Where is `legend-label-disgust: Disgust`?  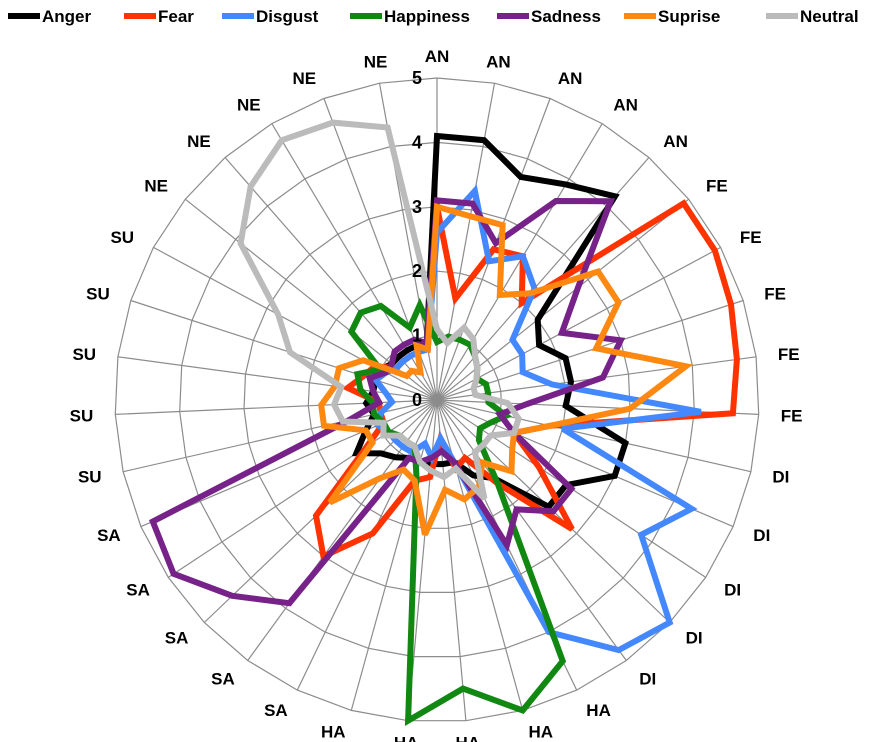
legend-label-disgust: Disgust is located at coordinates (287, 16).